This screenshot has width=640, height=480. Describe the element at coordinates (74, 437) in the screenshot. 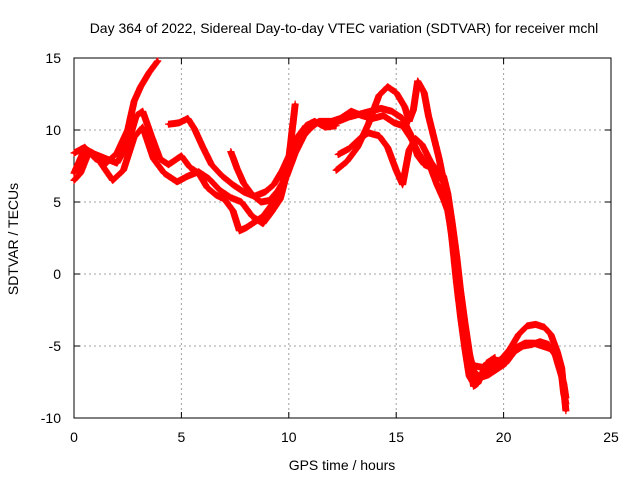

I see `x-tick-label: 0` at that location.